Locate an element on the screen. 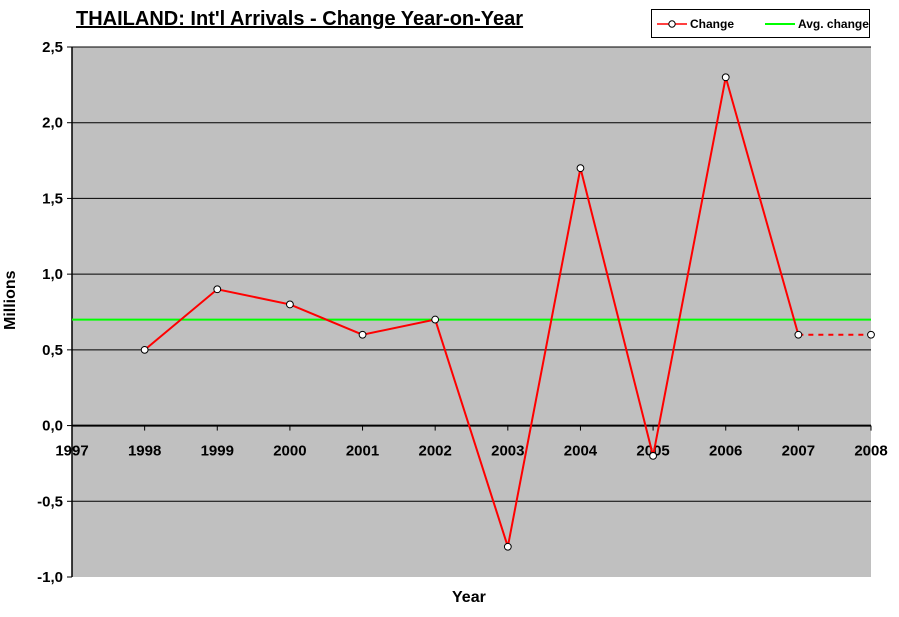  legend-swatch-avg-change is located at coordinates (780, 24).